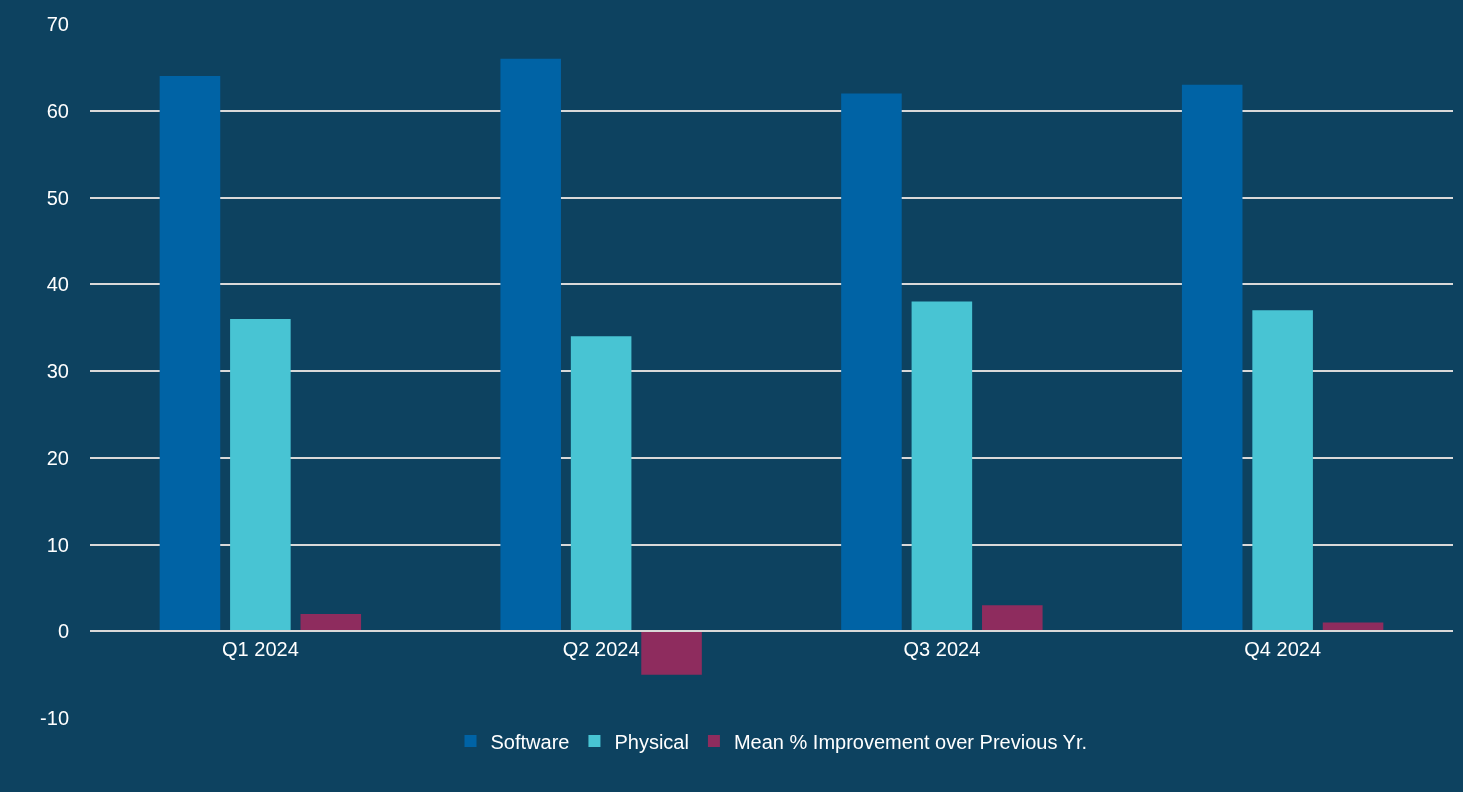 Image resolution: width=1463 pixels, height=792 pixels. I want to click on x-tick-label: Q1 2024, so click(260, 649).